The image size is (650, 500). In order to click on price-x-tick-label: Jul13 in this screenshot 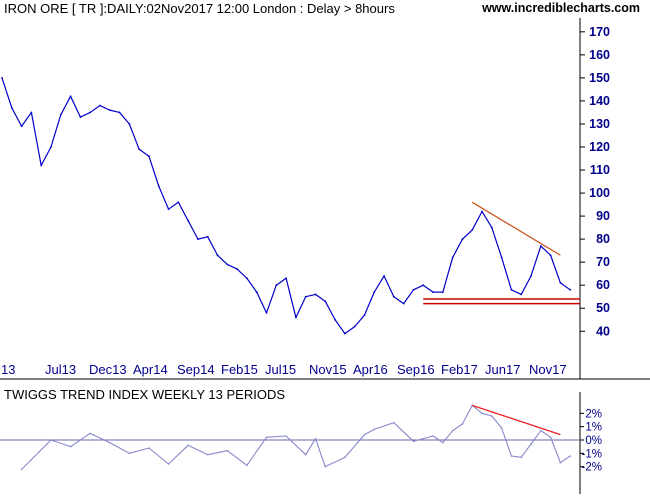, I will do `click(60, 369)`.